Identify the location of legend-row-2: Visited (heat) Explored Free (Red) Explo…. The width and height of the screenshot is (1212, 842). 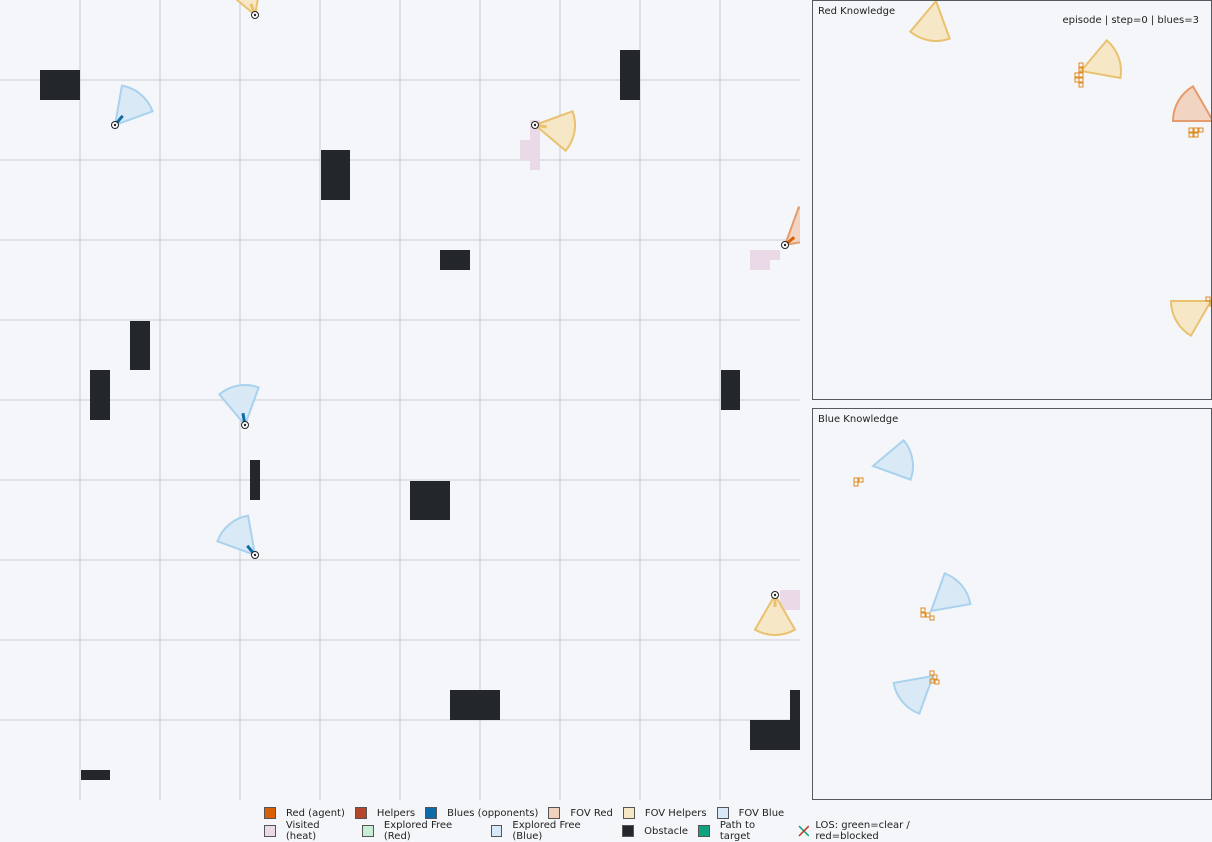
(624, 831).